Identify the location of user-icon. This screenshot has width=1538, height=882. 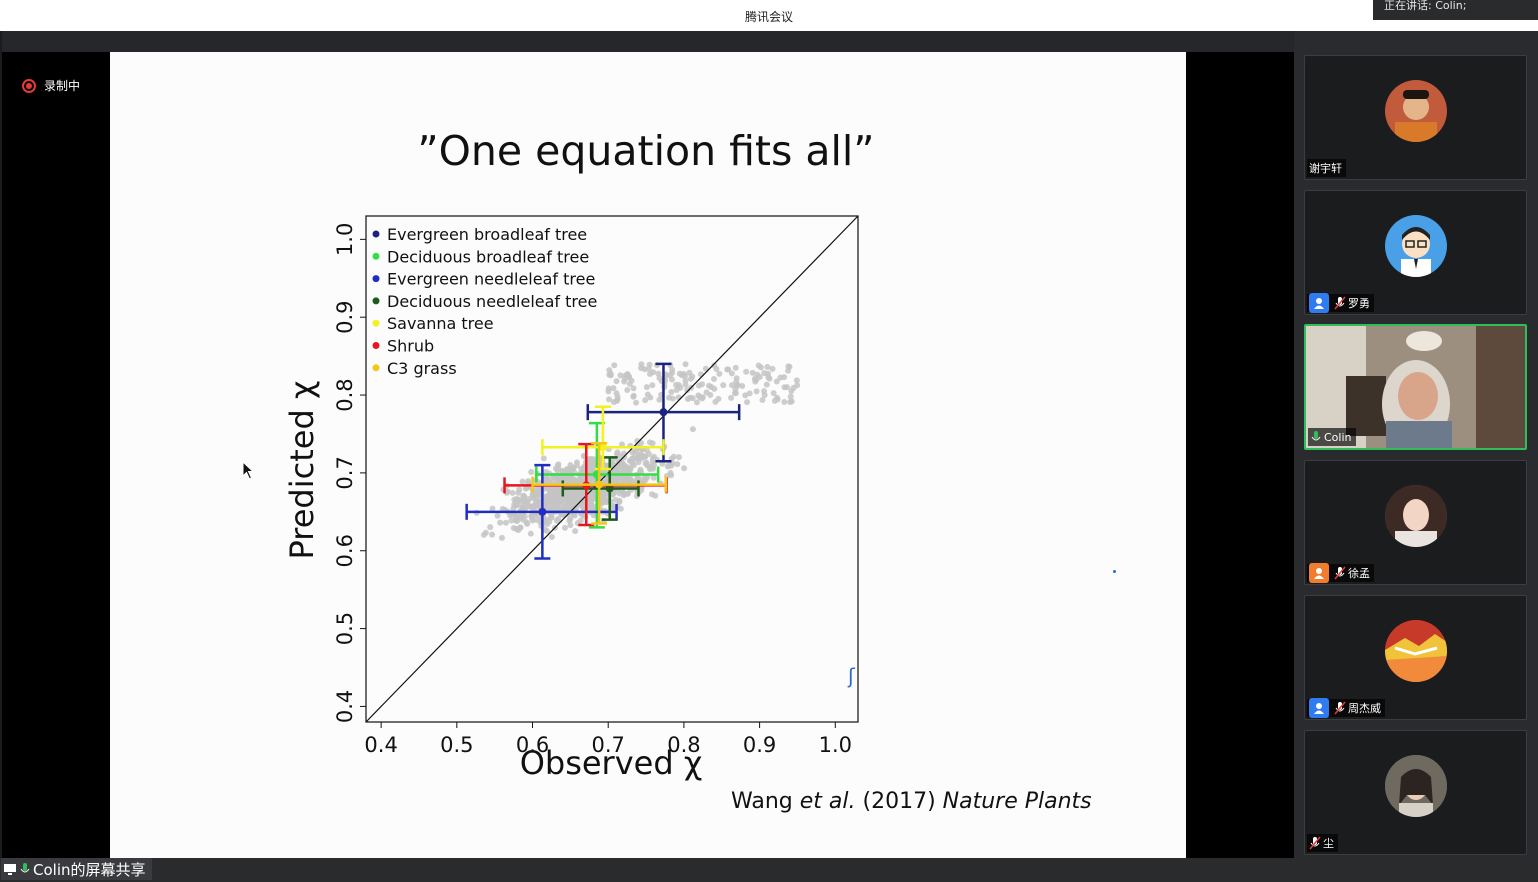
(1319, 708).